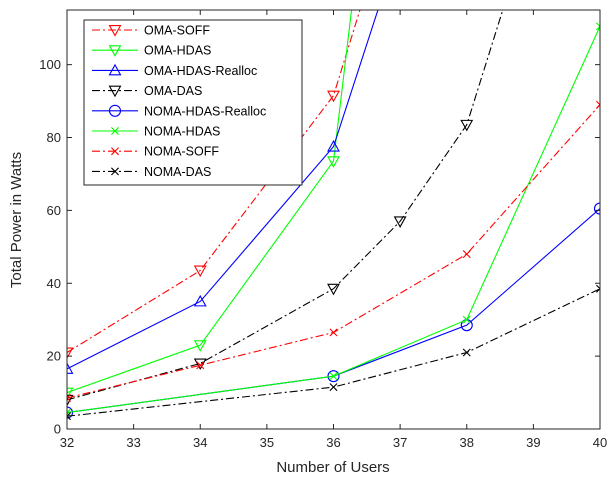  What do you see at coordinates (133, 442) in the screenshot?
I see `x-tick-label: 33` at bounding box center [133, 442].